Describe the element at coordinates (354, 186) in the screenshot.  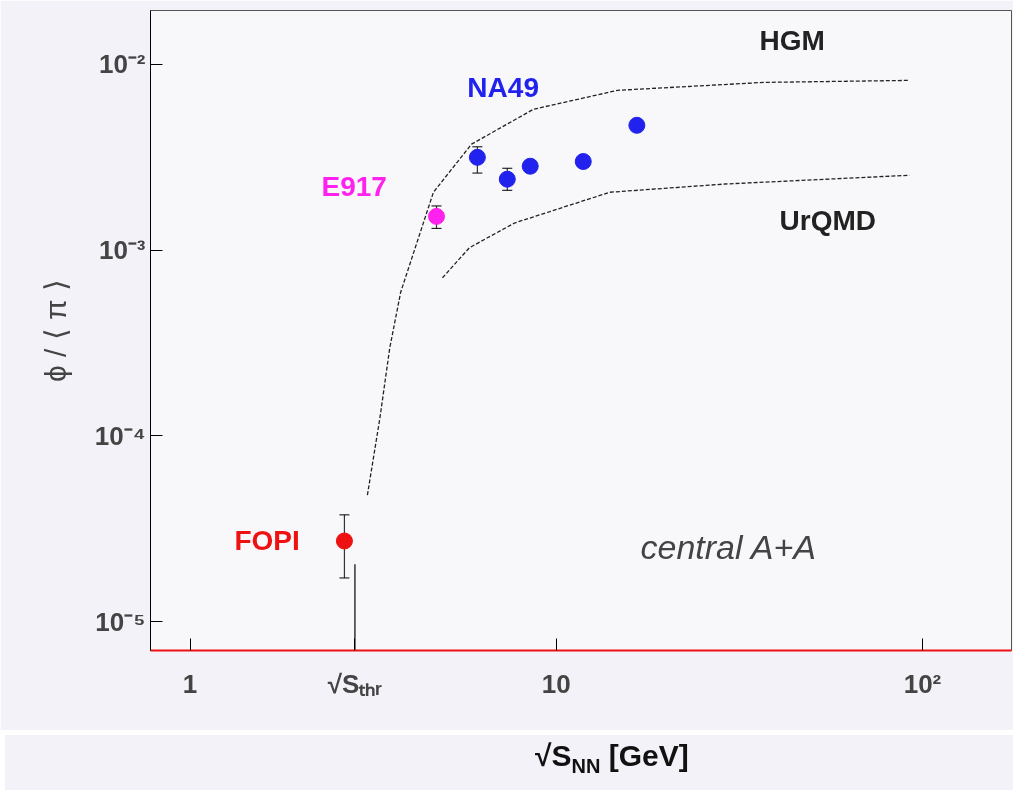
I see `series-label: E917` at that location.